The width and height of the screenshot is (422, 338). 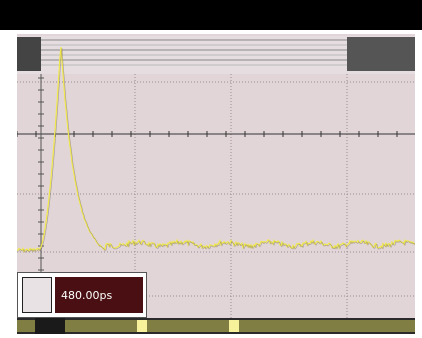 What do you see at coordinates (29, 54) in the screenshot?
I see `top-left-marker-block` at bounding box center [29, 54].